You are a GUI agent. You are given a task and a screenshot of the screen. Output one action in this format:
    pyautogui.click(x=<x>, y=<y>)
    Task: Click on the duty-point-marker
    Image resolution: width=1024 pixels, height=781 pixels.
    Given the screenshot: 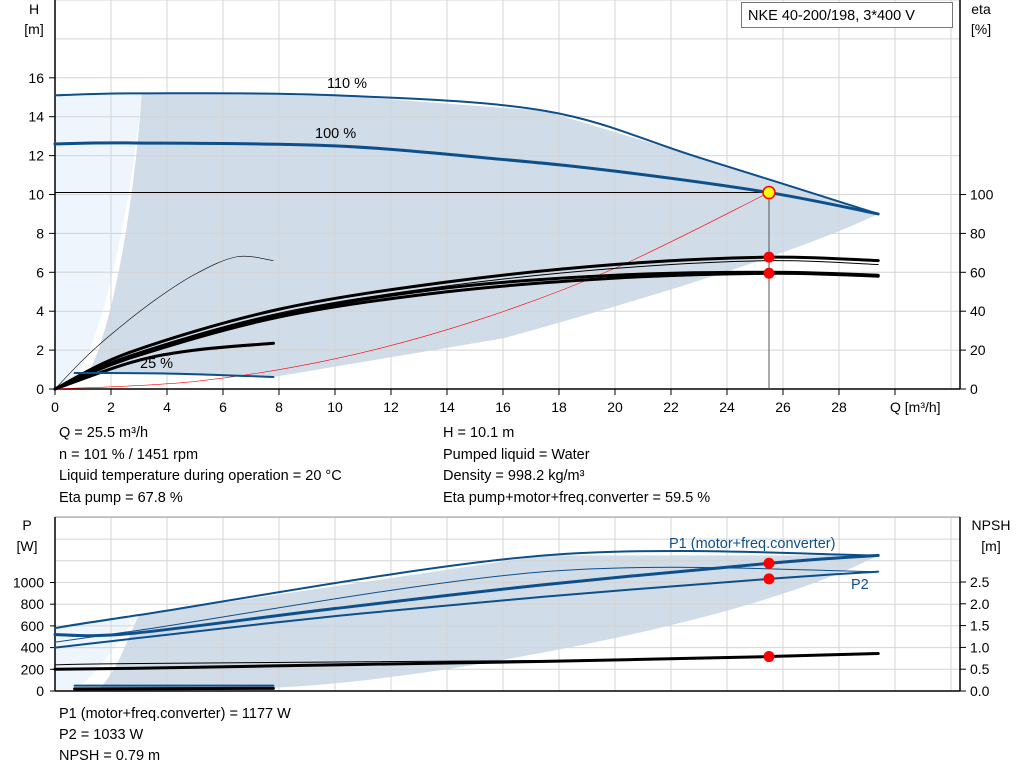 What is the action you would take?
    pyautogui.click(x=769, y=192)
    